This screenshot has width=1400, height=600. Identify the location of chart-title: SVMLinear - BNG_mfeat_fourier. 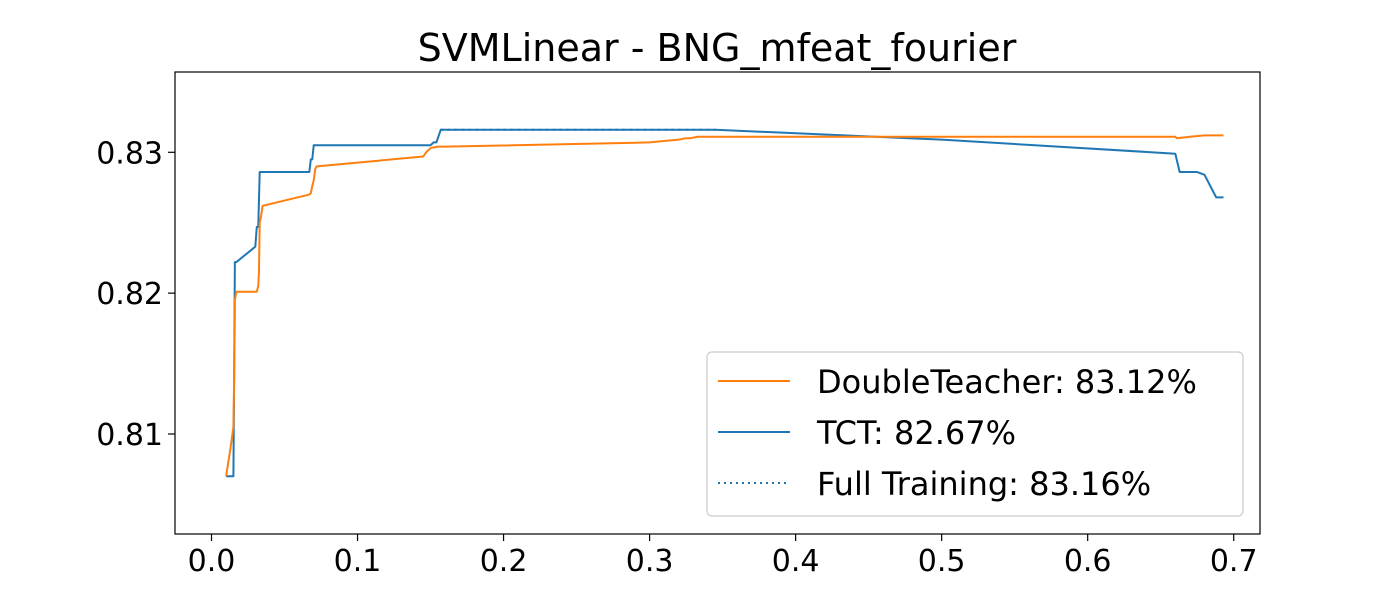
(717, 48).